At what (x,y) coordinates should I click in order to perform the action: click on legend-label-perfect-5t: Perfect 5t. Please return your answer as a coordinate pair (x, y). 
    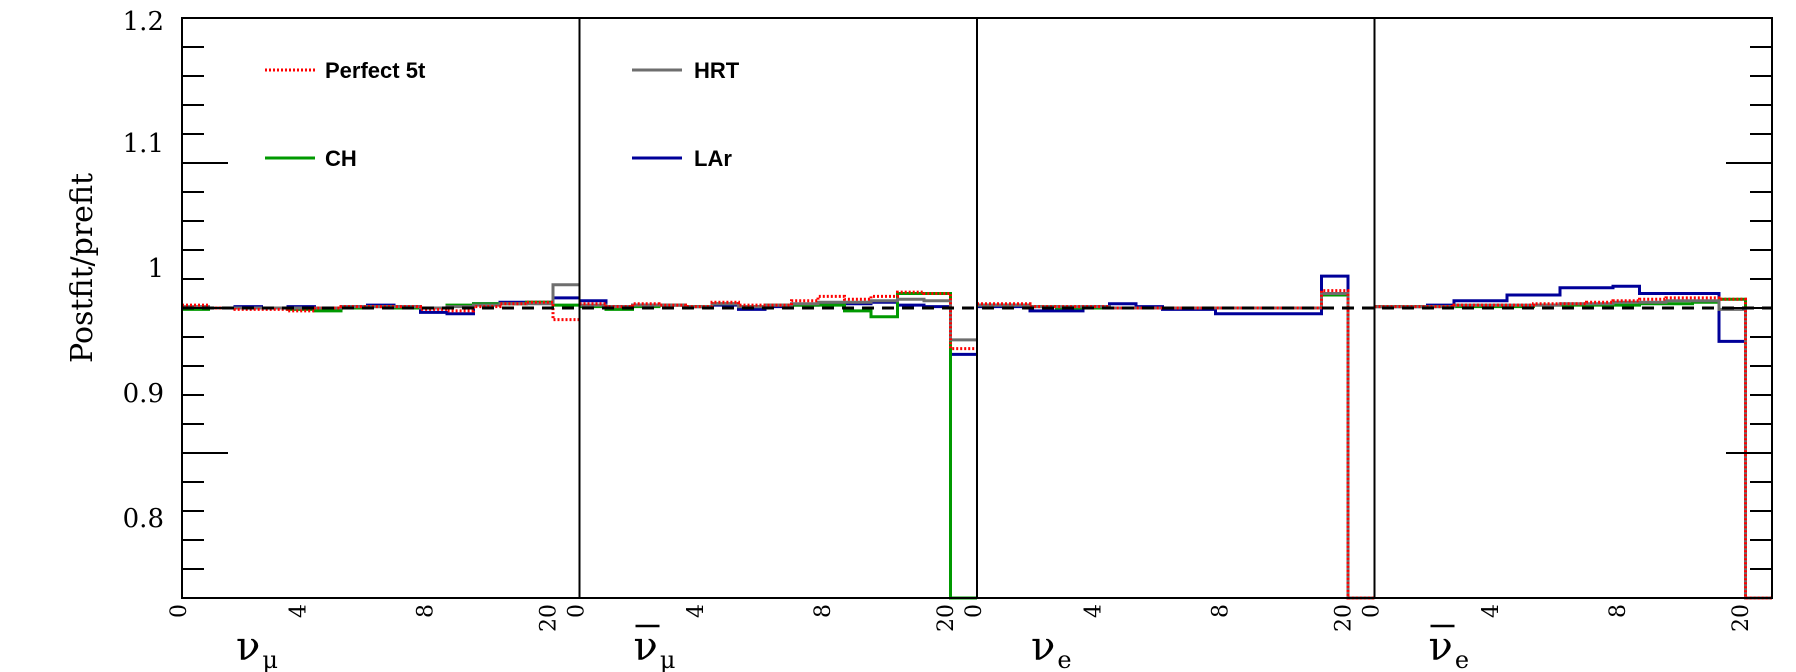
    Looking at the image, I should click on (375, 70).